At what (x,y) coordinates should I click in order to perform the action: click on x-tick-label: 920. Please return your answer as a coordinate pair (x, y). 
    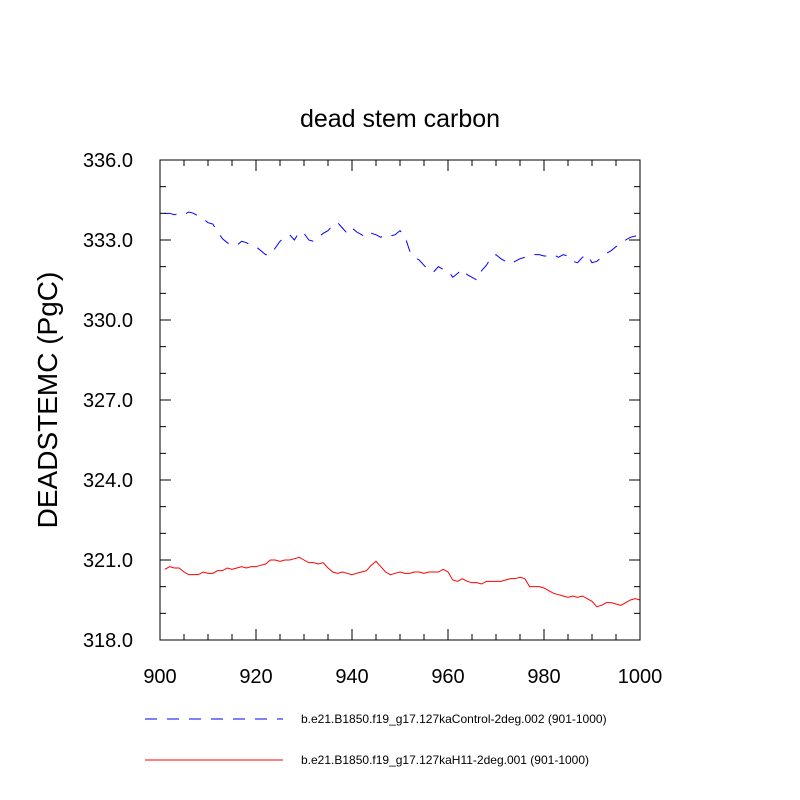
    Looking at the image, I should click on (255, 677).